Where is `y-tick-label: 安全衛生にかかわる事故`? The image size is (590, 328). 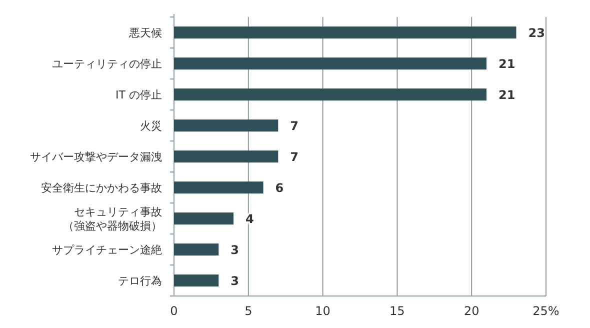
y-tick-label: 安全衛生にかかわる事故 is located at coordinates (101, 188).